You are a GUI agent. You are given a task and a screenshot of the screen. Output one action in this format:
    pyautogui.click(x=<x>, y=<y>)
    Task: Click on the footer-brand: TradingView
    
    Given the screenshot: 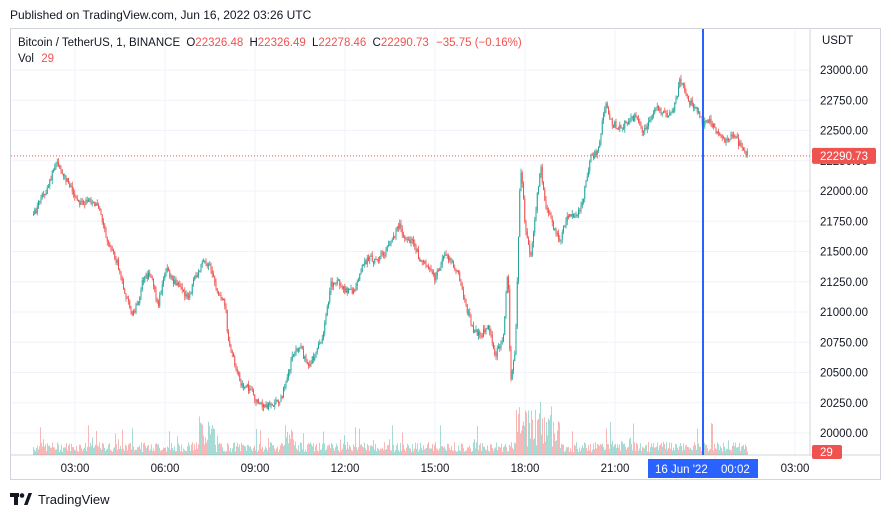 What is the action you would take?
    pyautogui.click(x=60, y=499)
    